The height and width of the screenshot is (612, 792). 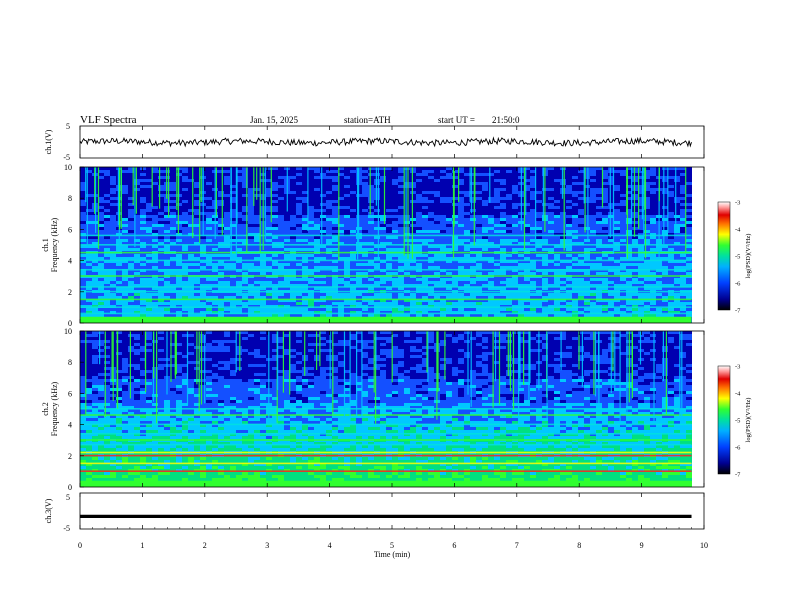 I want to click on ch2-yticks: 0 2 4 6 8 10, so click(x=74, y=409).